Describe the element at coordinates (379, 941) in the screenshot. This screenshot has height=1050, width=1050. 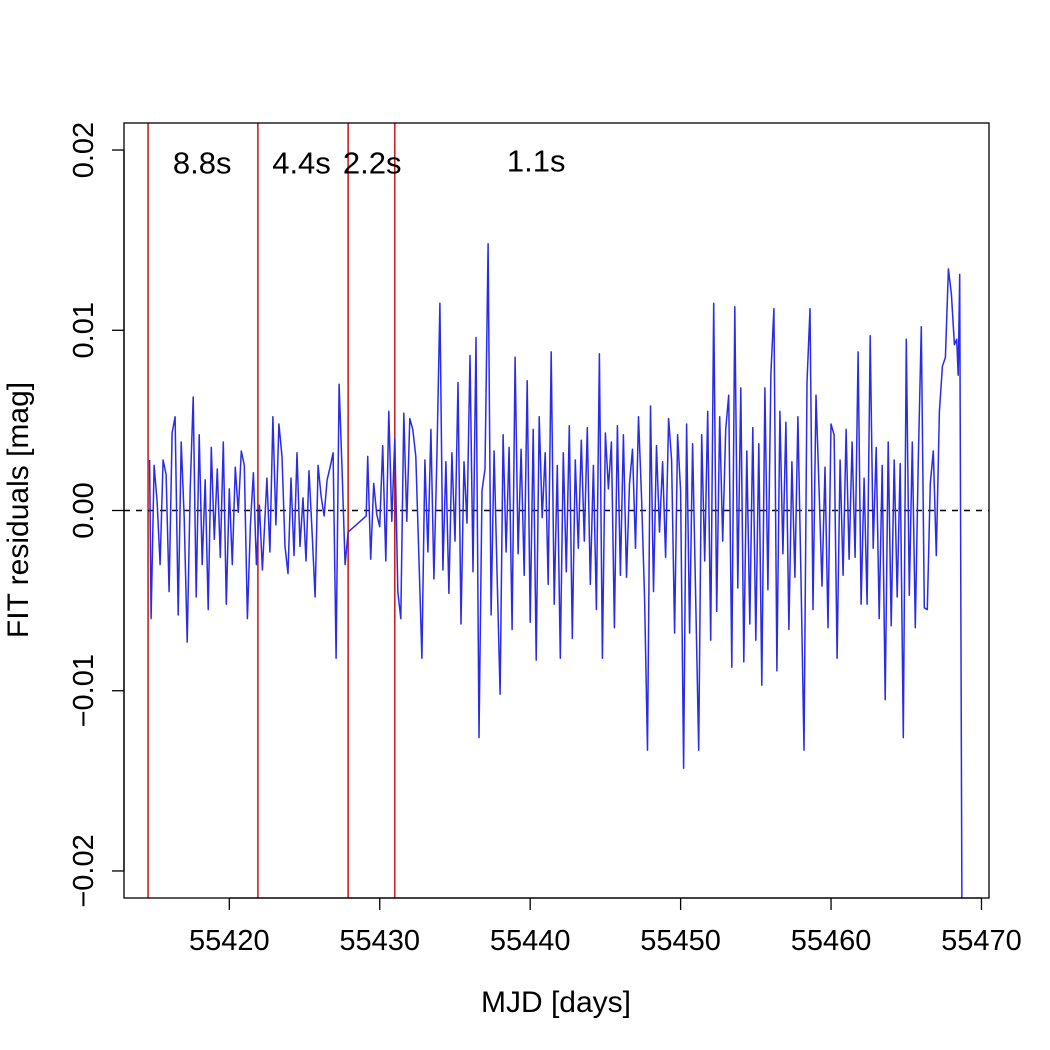
I see `x-tick-label: 55430` at that location.